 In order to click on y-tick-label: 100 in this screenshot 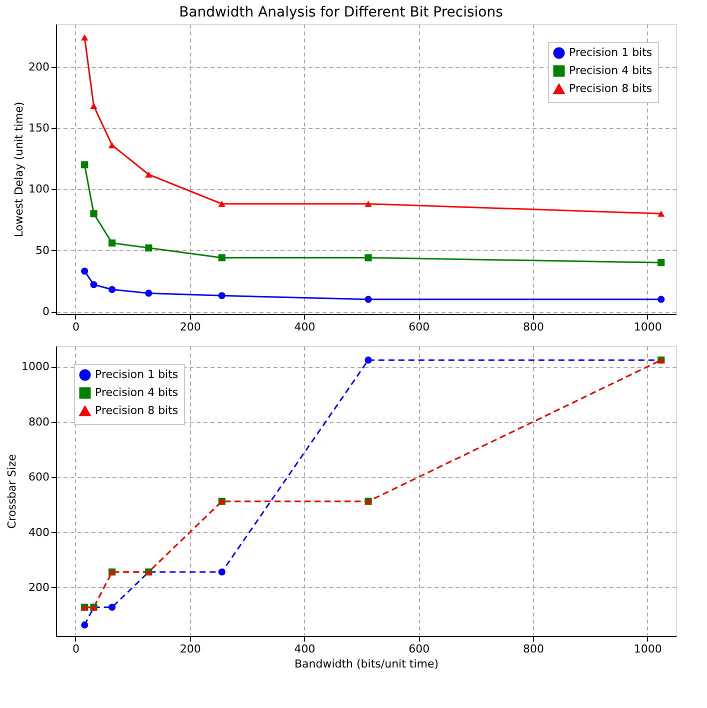, I will do `click(39, 189)`.